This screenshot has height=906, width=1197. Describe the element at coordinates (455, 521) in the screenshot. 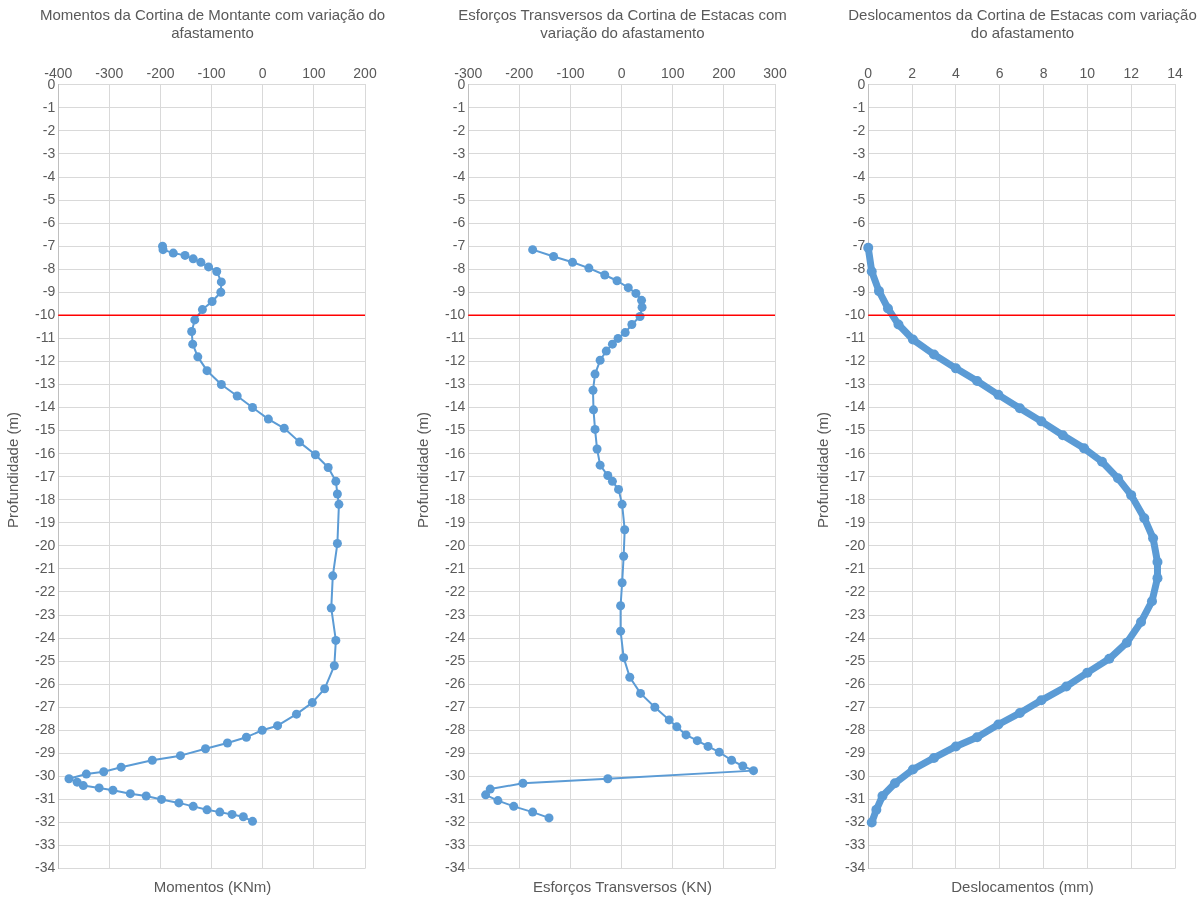

I see `y-tick-label: -19` at that location.